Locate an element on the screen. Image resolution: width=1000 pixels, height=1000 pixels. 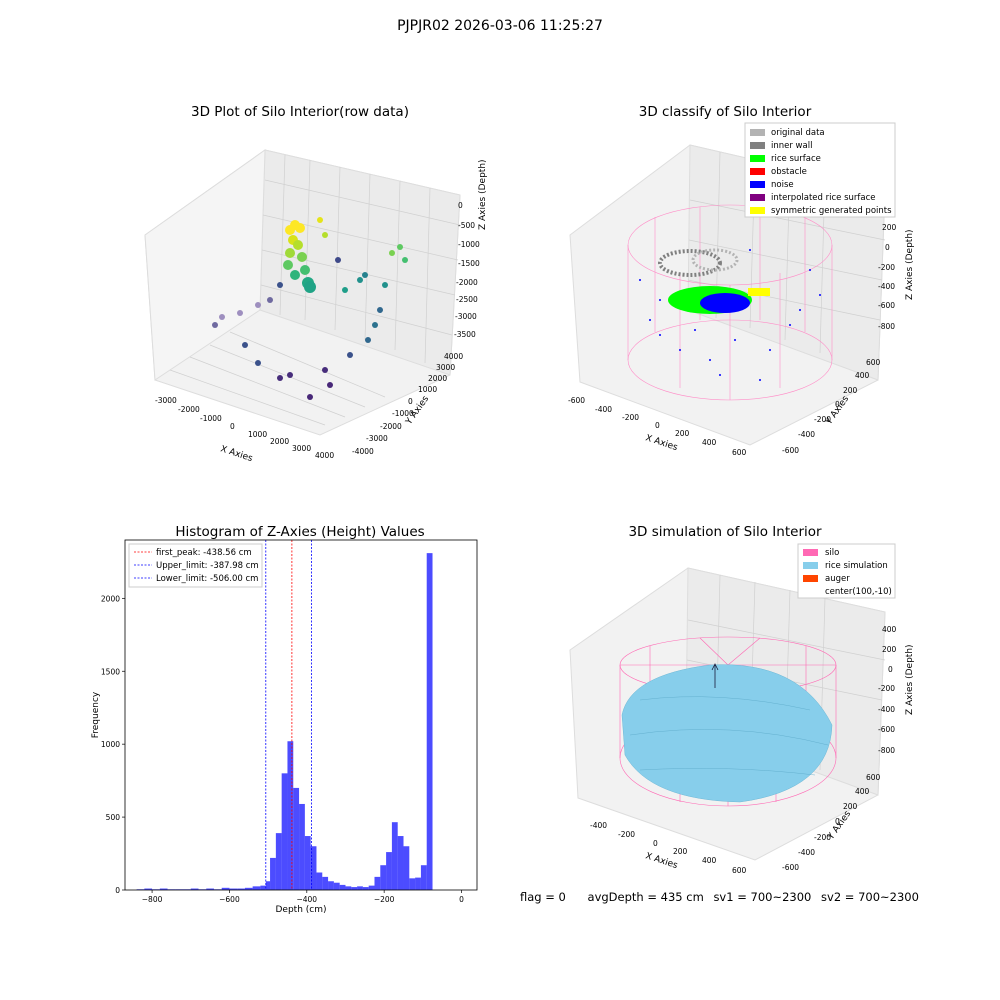
histogram-y-tick-label: 0 is located at coordinates (117, 890).